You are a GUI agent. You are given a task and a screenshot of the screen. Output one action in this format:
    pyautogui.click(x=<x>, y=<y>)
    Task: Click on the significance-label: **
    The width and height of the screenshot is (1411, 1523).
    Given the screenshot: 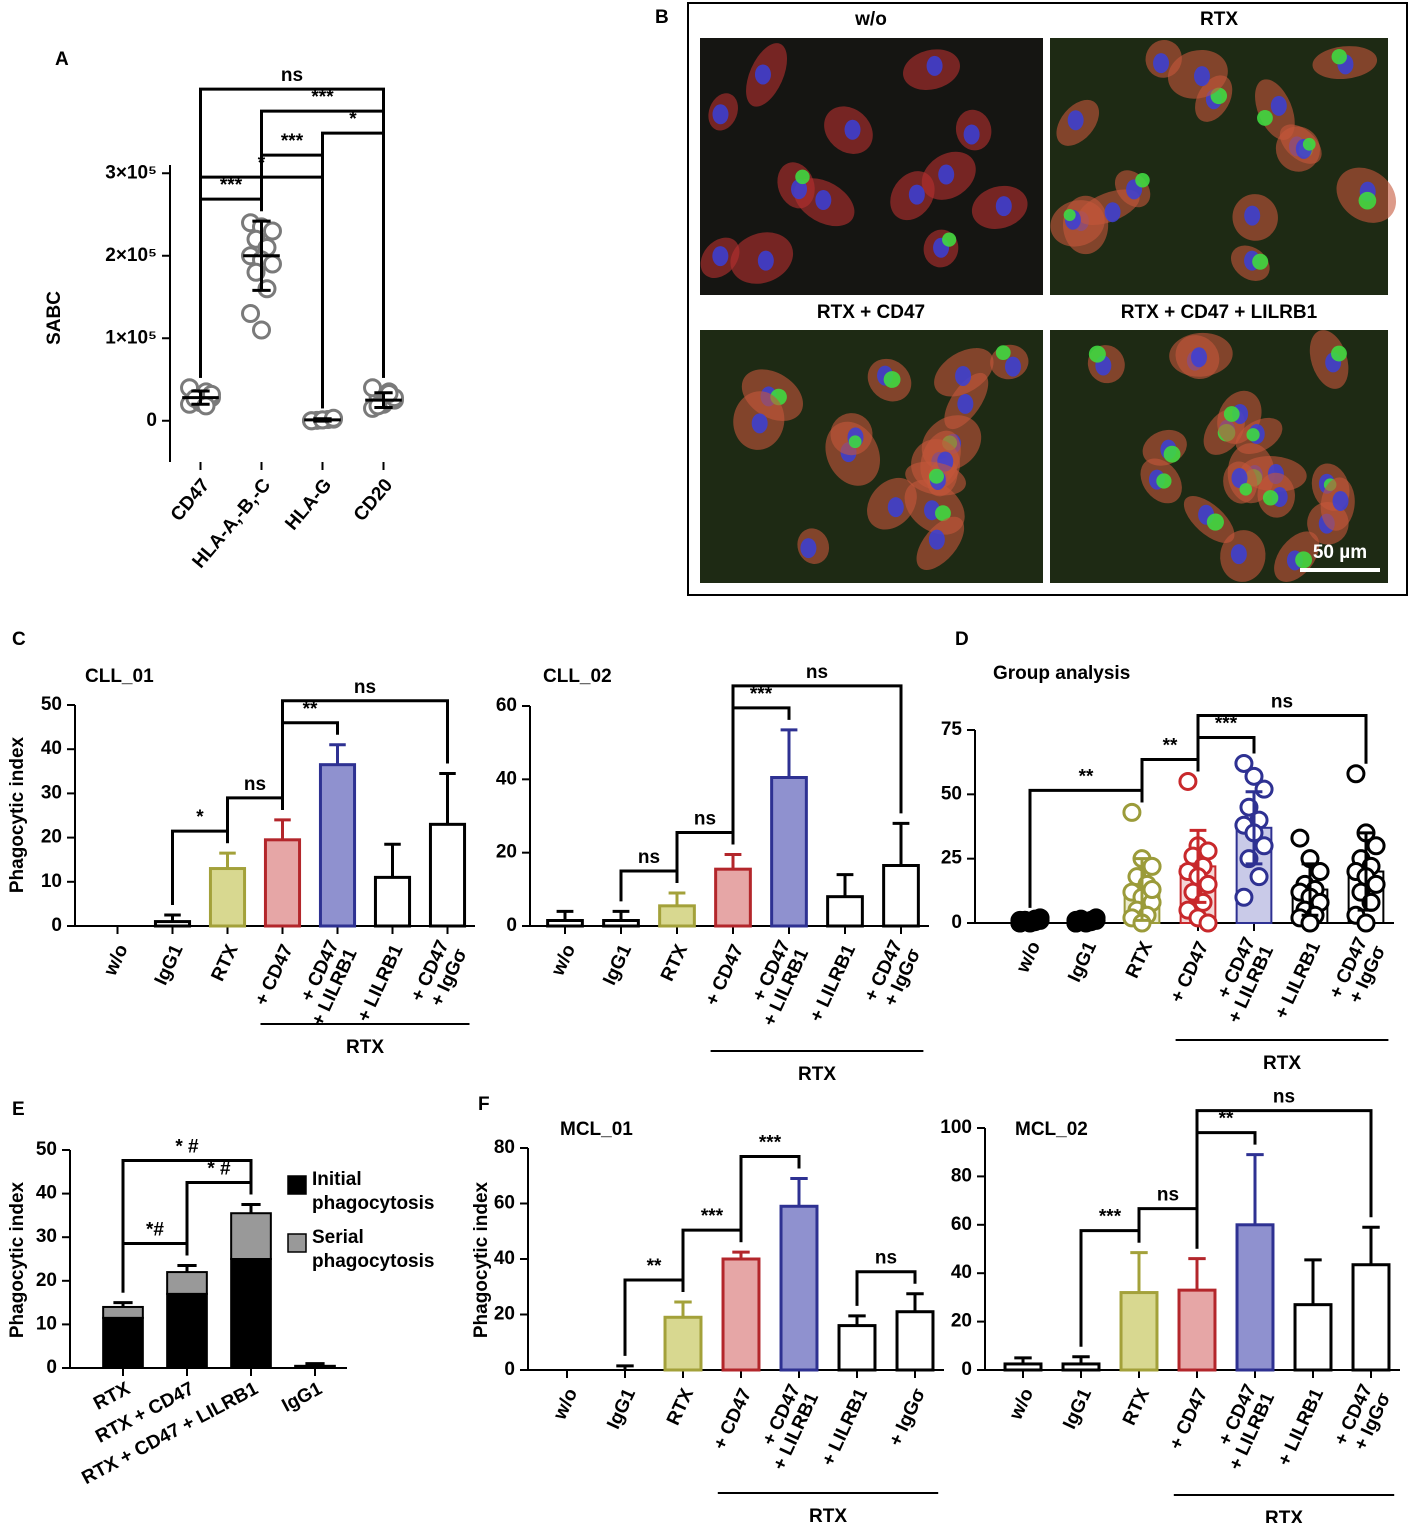 What is the action you would take?
    pyautogui.click(x=1226, y=1119)
    